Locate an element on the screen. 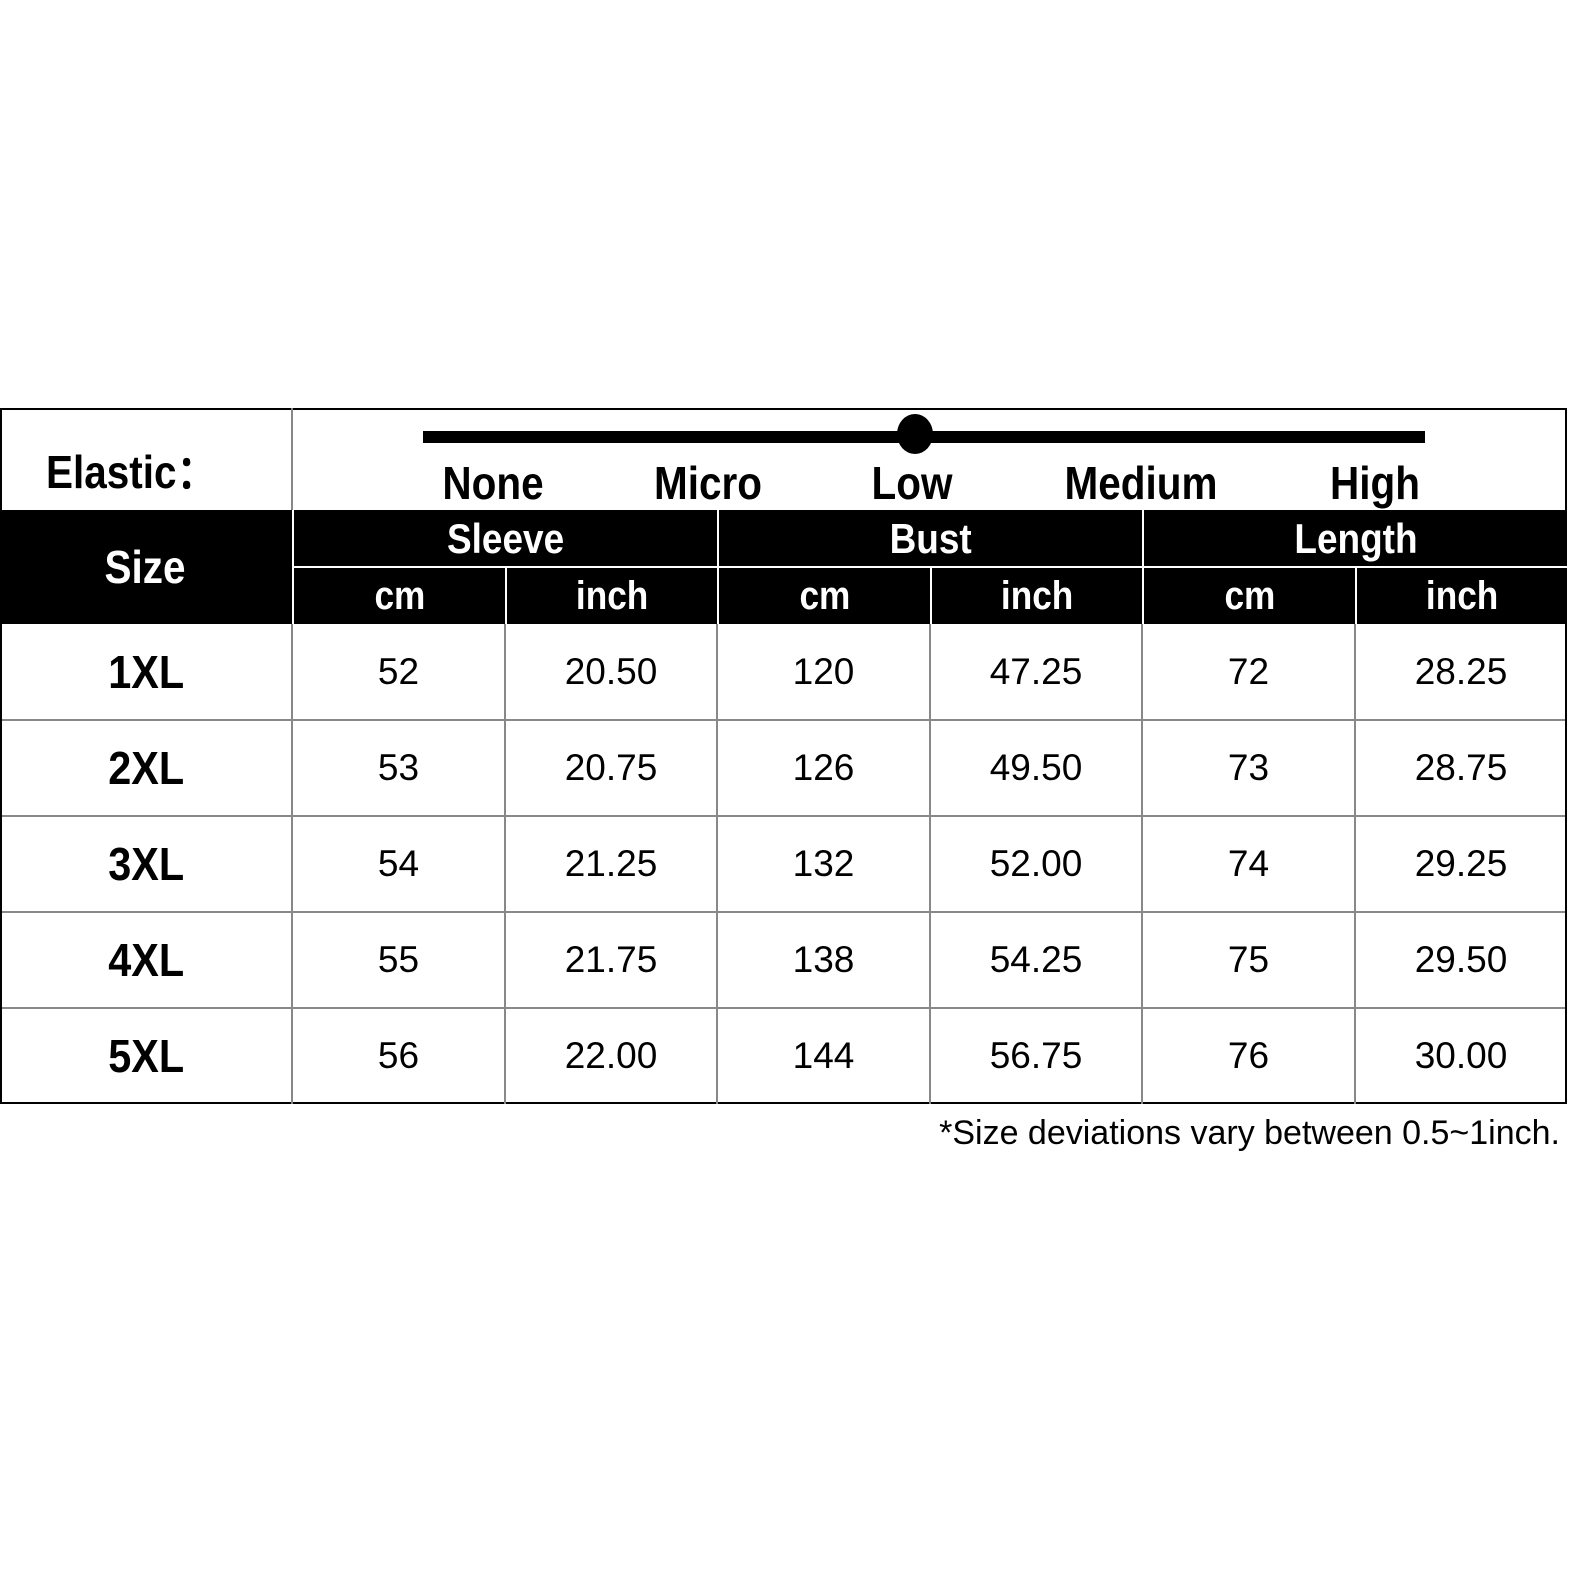  value-cell: 28.25 is located at coordinates (1461, 671).